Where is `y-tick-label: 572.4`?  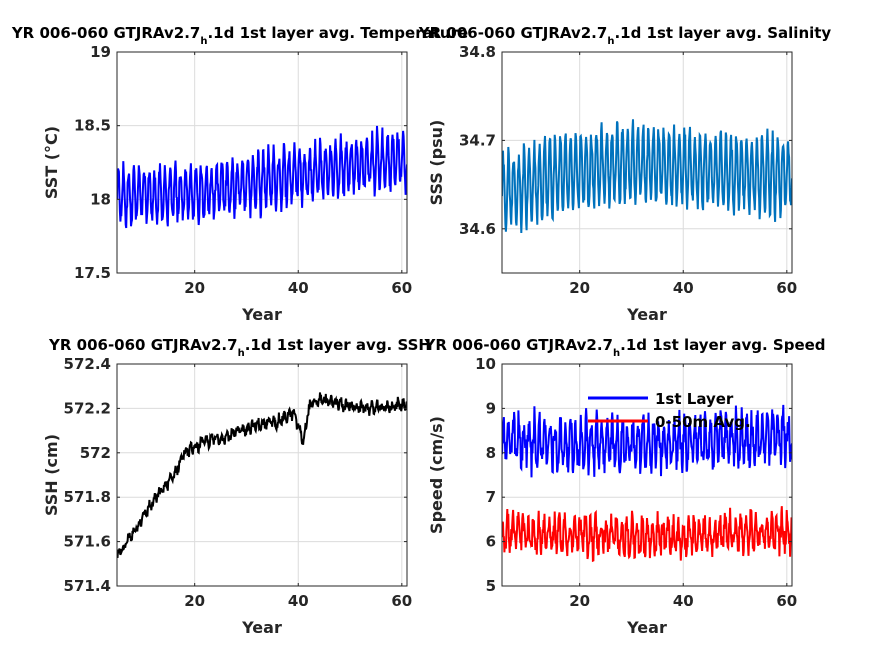
y-tick-label: 572.4 is located at coordinates (87, 364).